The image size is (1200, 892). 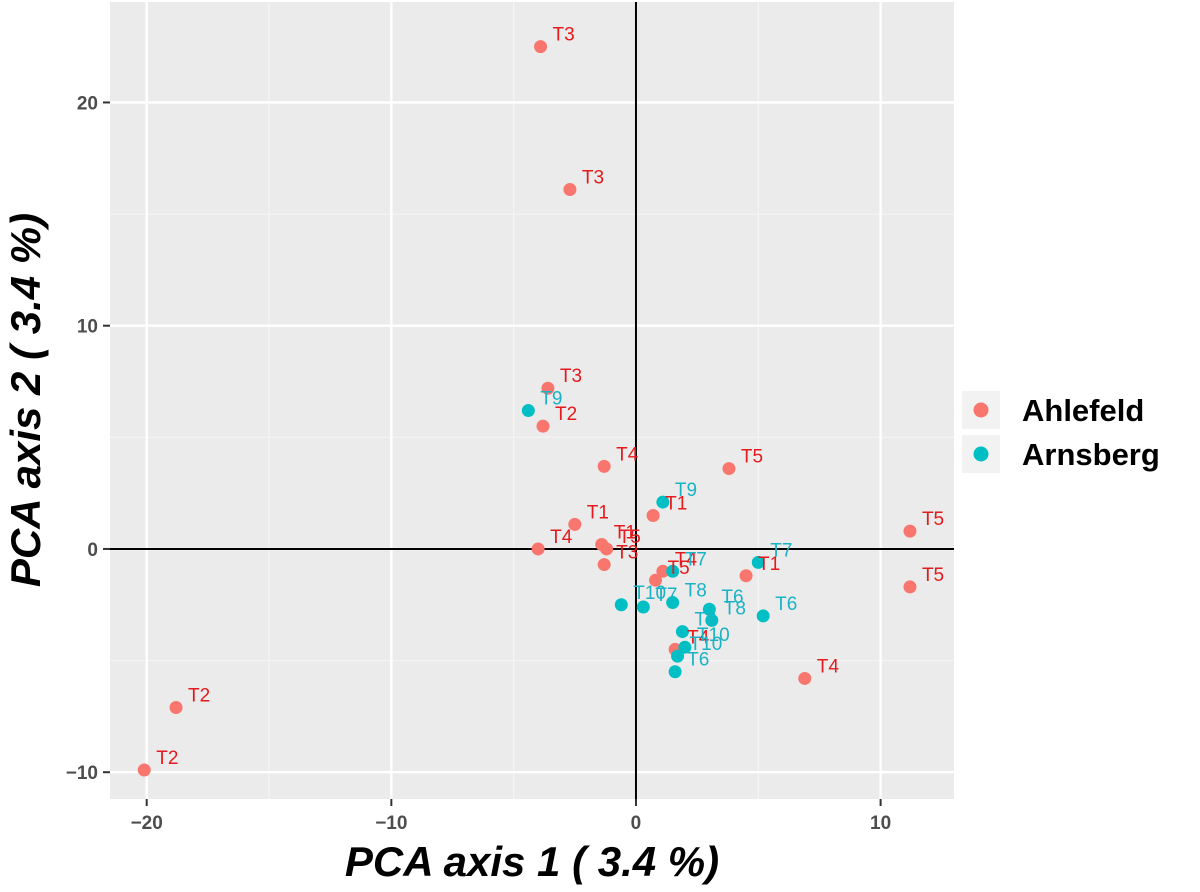 I want to click on point-label-ahlefeld-1: T3, so click(x=593, y=178).